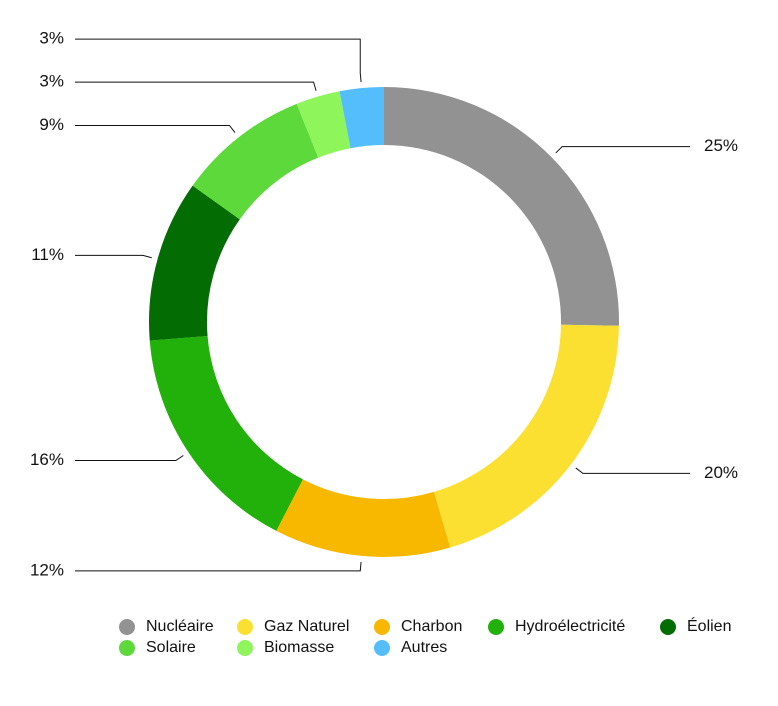  Describe the element at coordinates (171, 647) in the screenshot. I see `legend-label: Solaire` at that location.